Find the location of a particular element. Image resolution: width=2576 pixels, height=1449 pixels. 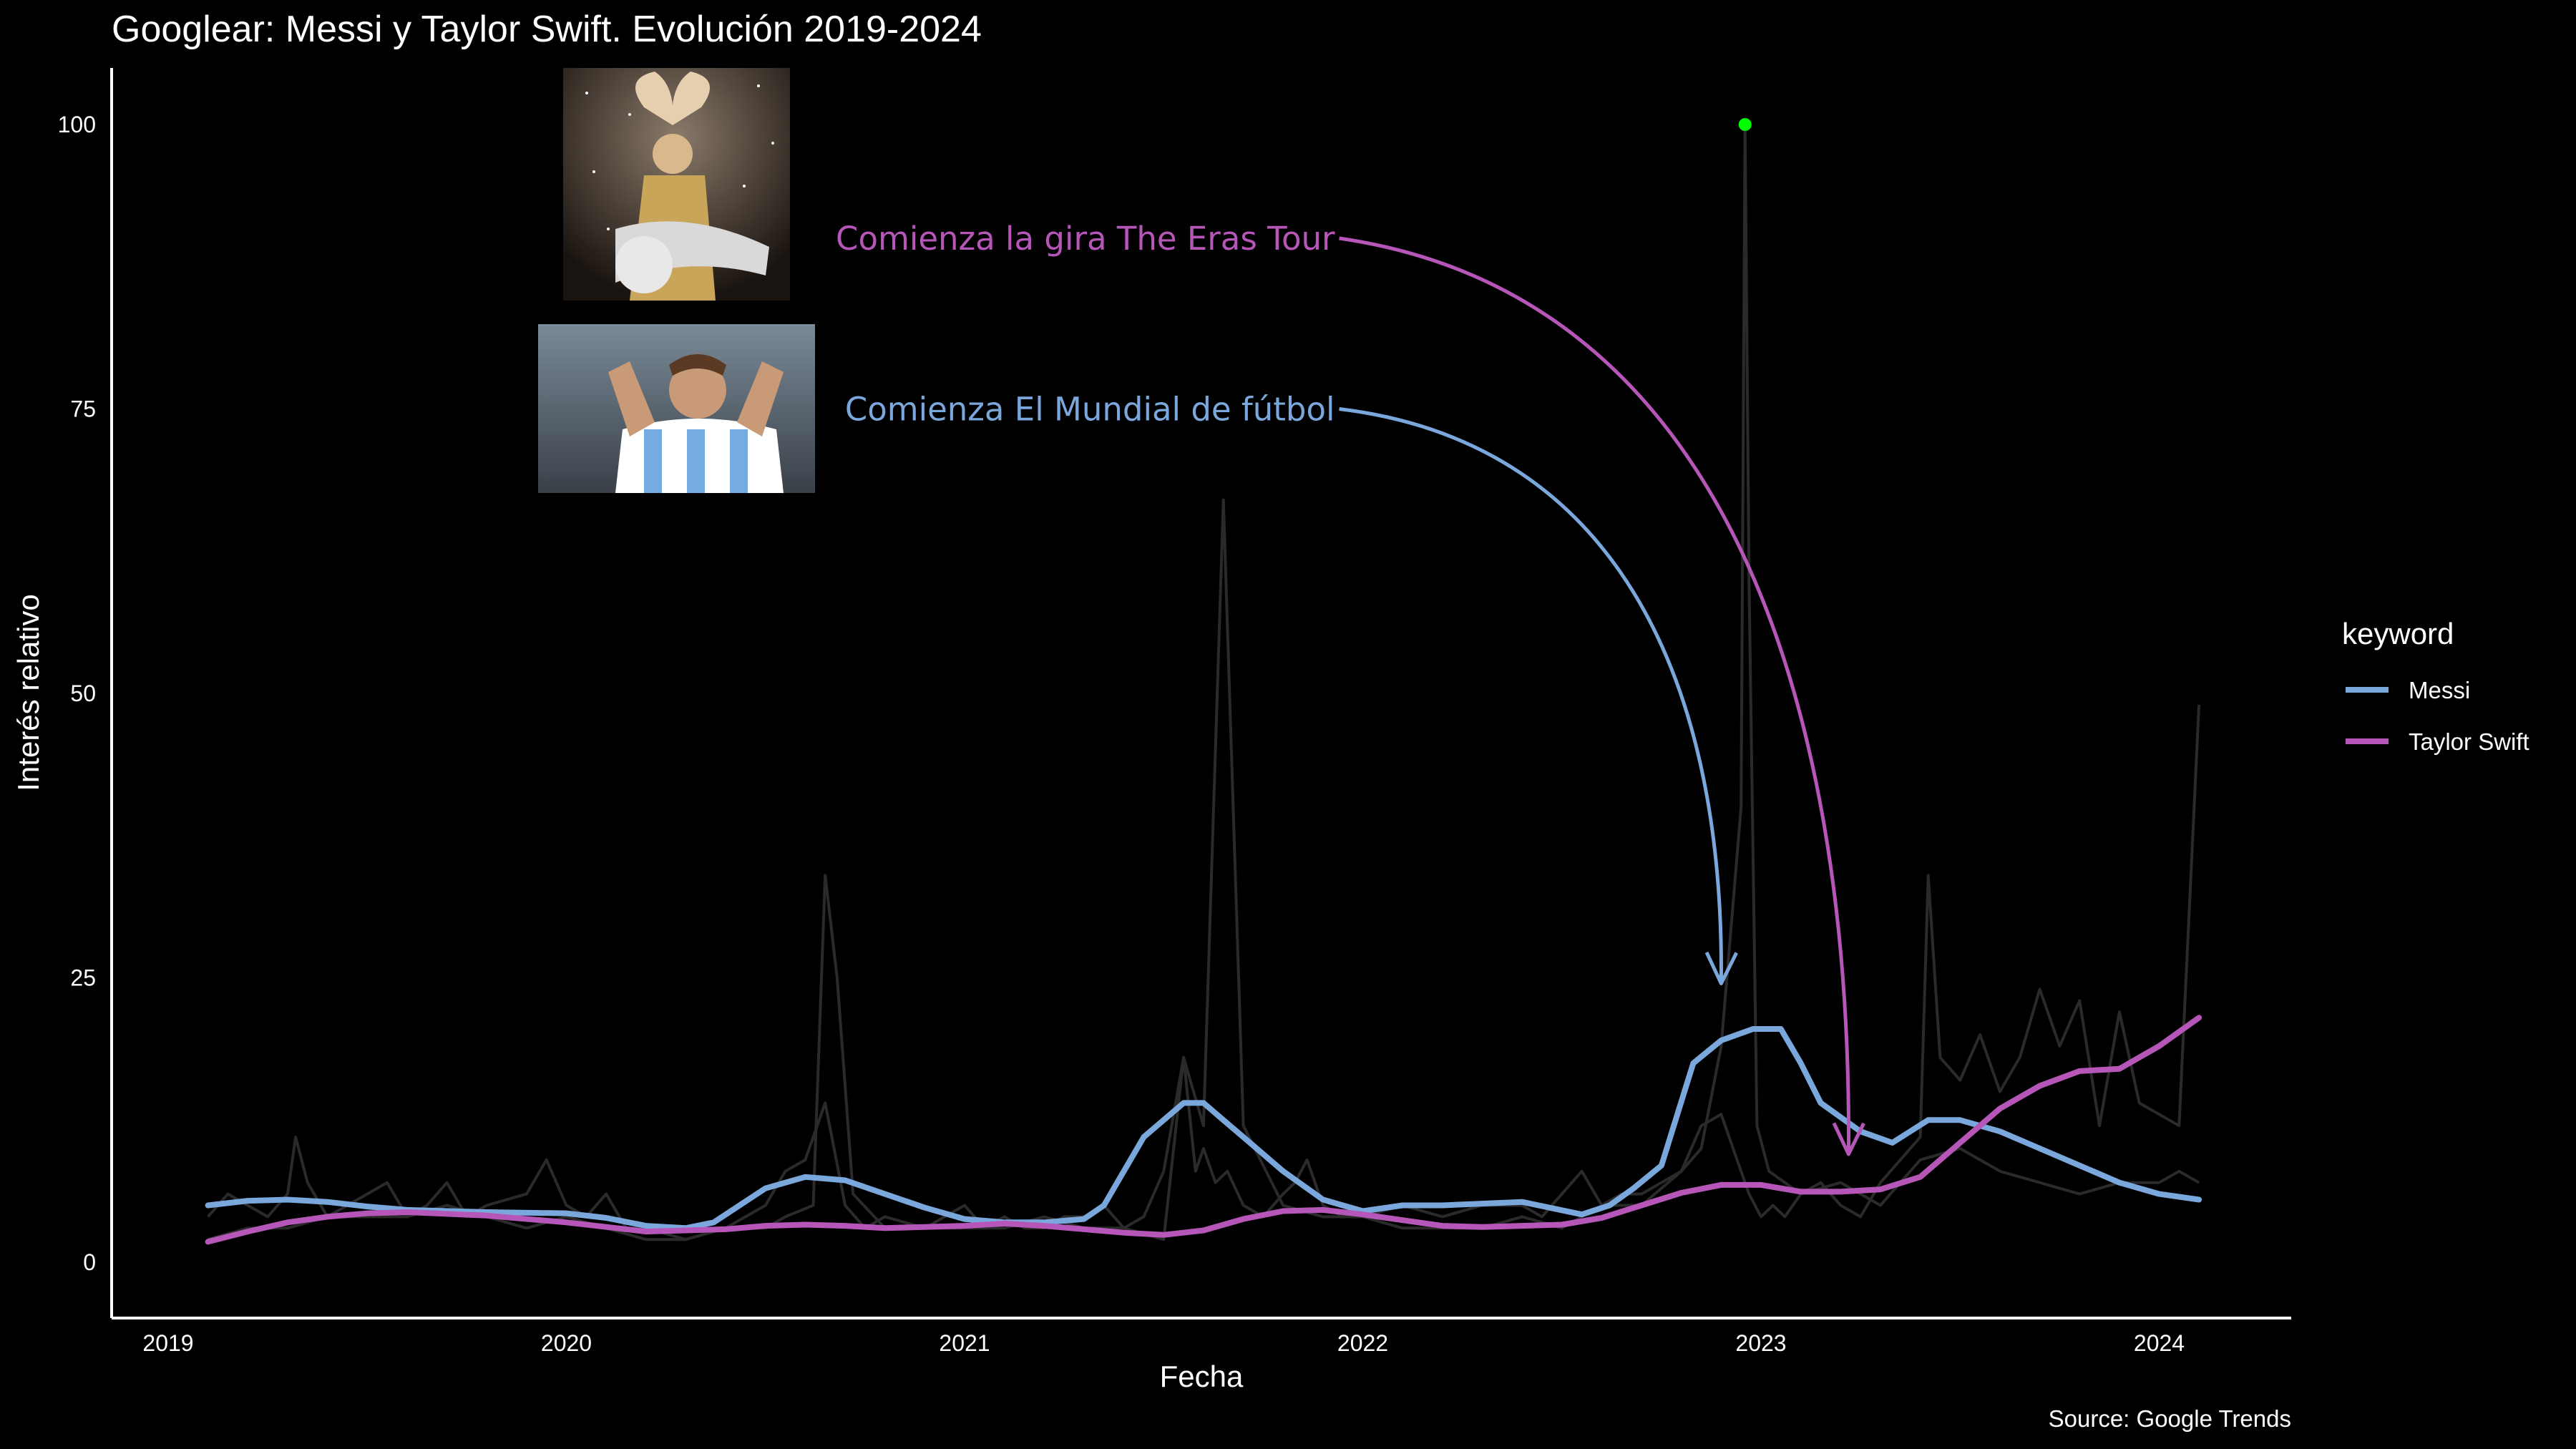

messi-photo is located at coordinates (676, 408).